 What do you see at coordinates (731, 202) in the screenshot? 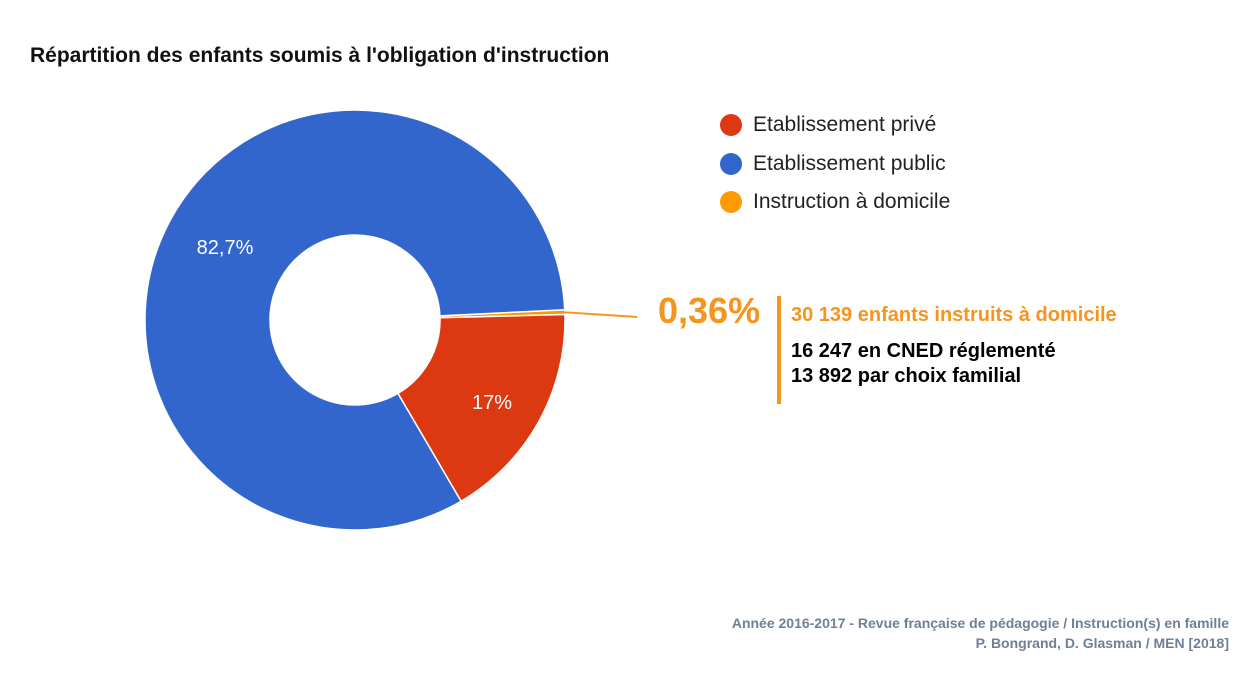
I see `legend-swatch-domicile` at bounding box center [731, 202].